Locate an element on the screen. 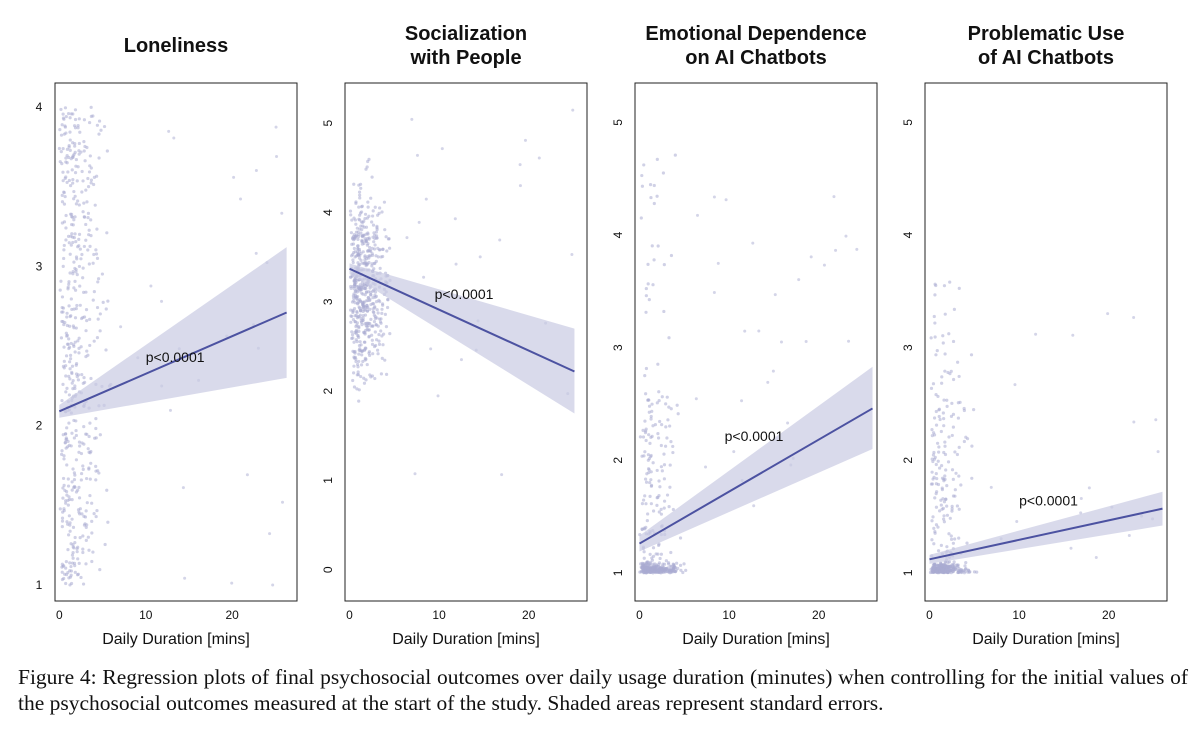 This screenshot has height=736, width=1200. plot-frame is located at coordinates (176, 342).